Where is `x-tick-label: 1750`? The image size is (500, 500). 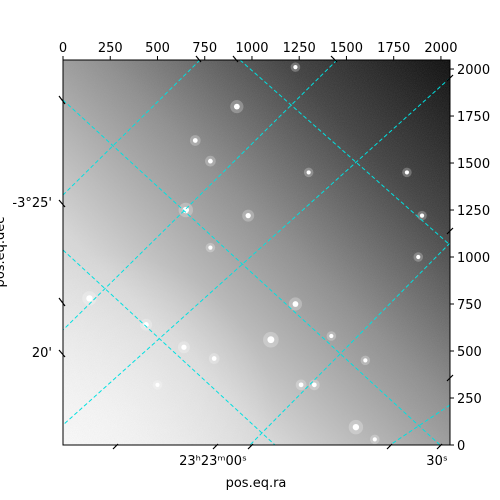
x-tick-label: 1750 is located at coordinates (393, 48).